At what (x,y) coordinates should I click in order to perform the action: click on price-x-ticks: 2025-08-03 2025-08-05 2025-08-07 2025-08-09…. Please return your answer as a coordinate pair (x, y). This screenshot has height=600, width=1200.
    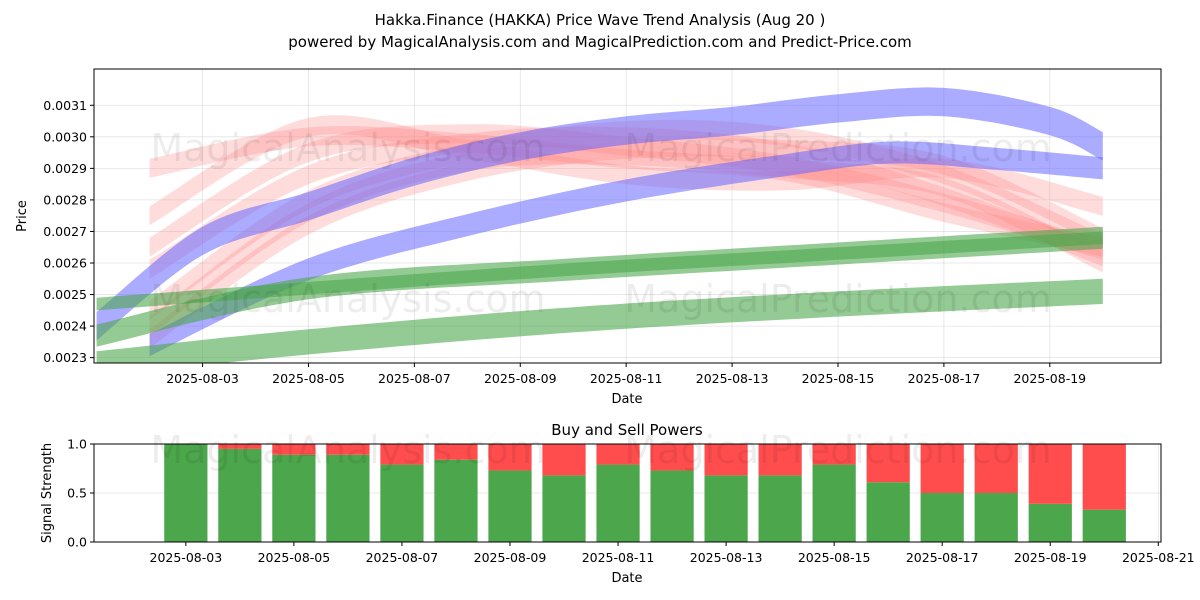
    Looking at the image, I should click on (626, 374).